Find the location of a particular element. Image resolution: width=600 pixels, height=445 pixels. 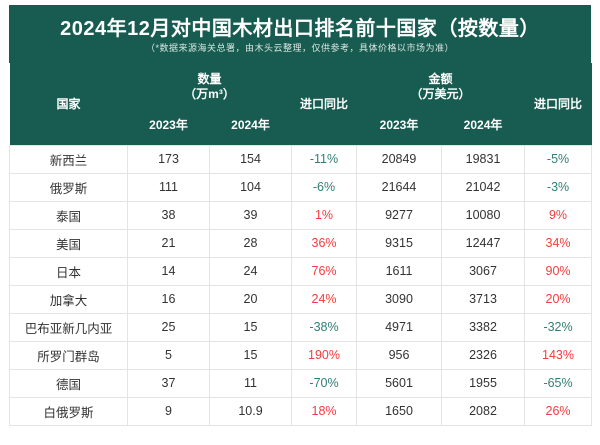

qty-2024-cell: 39 is located at coordinates (250, 215).